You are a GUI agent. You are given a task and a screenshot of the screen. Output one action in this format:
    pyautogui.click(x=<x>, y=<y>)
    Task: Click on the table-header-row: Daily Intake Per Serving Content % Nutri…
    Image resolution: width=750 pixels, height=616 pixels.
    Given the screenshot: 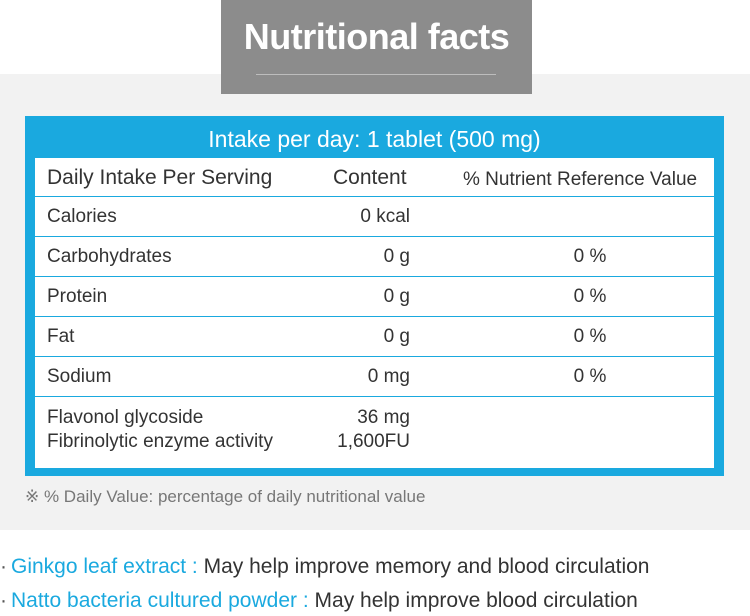 What is the action you would take?
    pyautogui.click(x=374, y=177)
    